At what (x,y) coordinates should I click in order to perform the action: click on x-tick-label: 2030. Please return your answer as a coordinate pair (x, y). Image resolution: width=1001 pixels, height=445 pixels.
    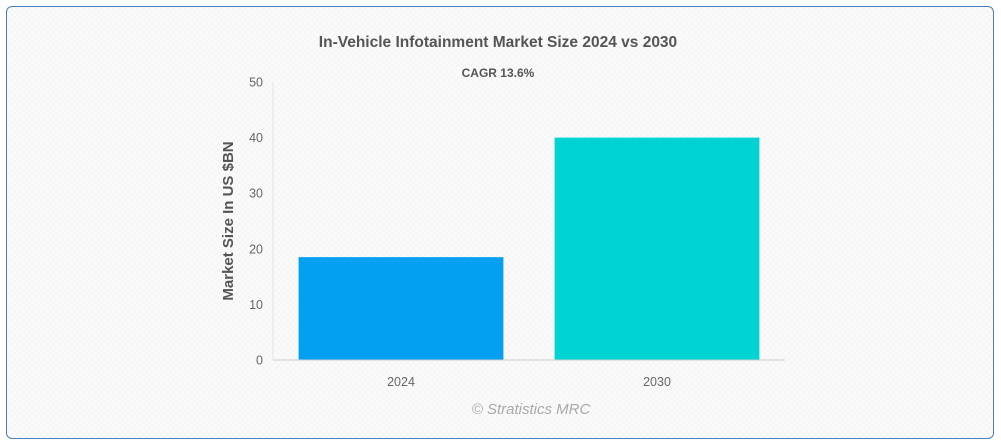
    Looking at the image, I should click on (657, 382).